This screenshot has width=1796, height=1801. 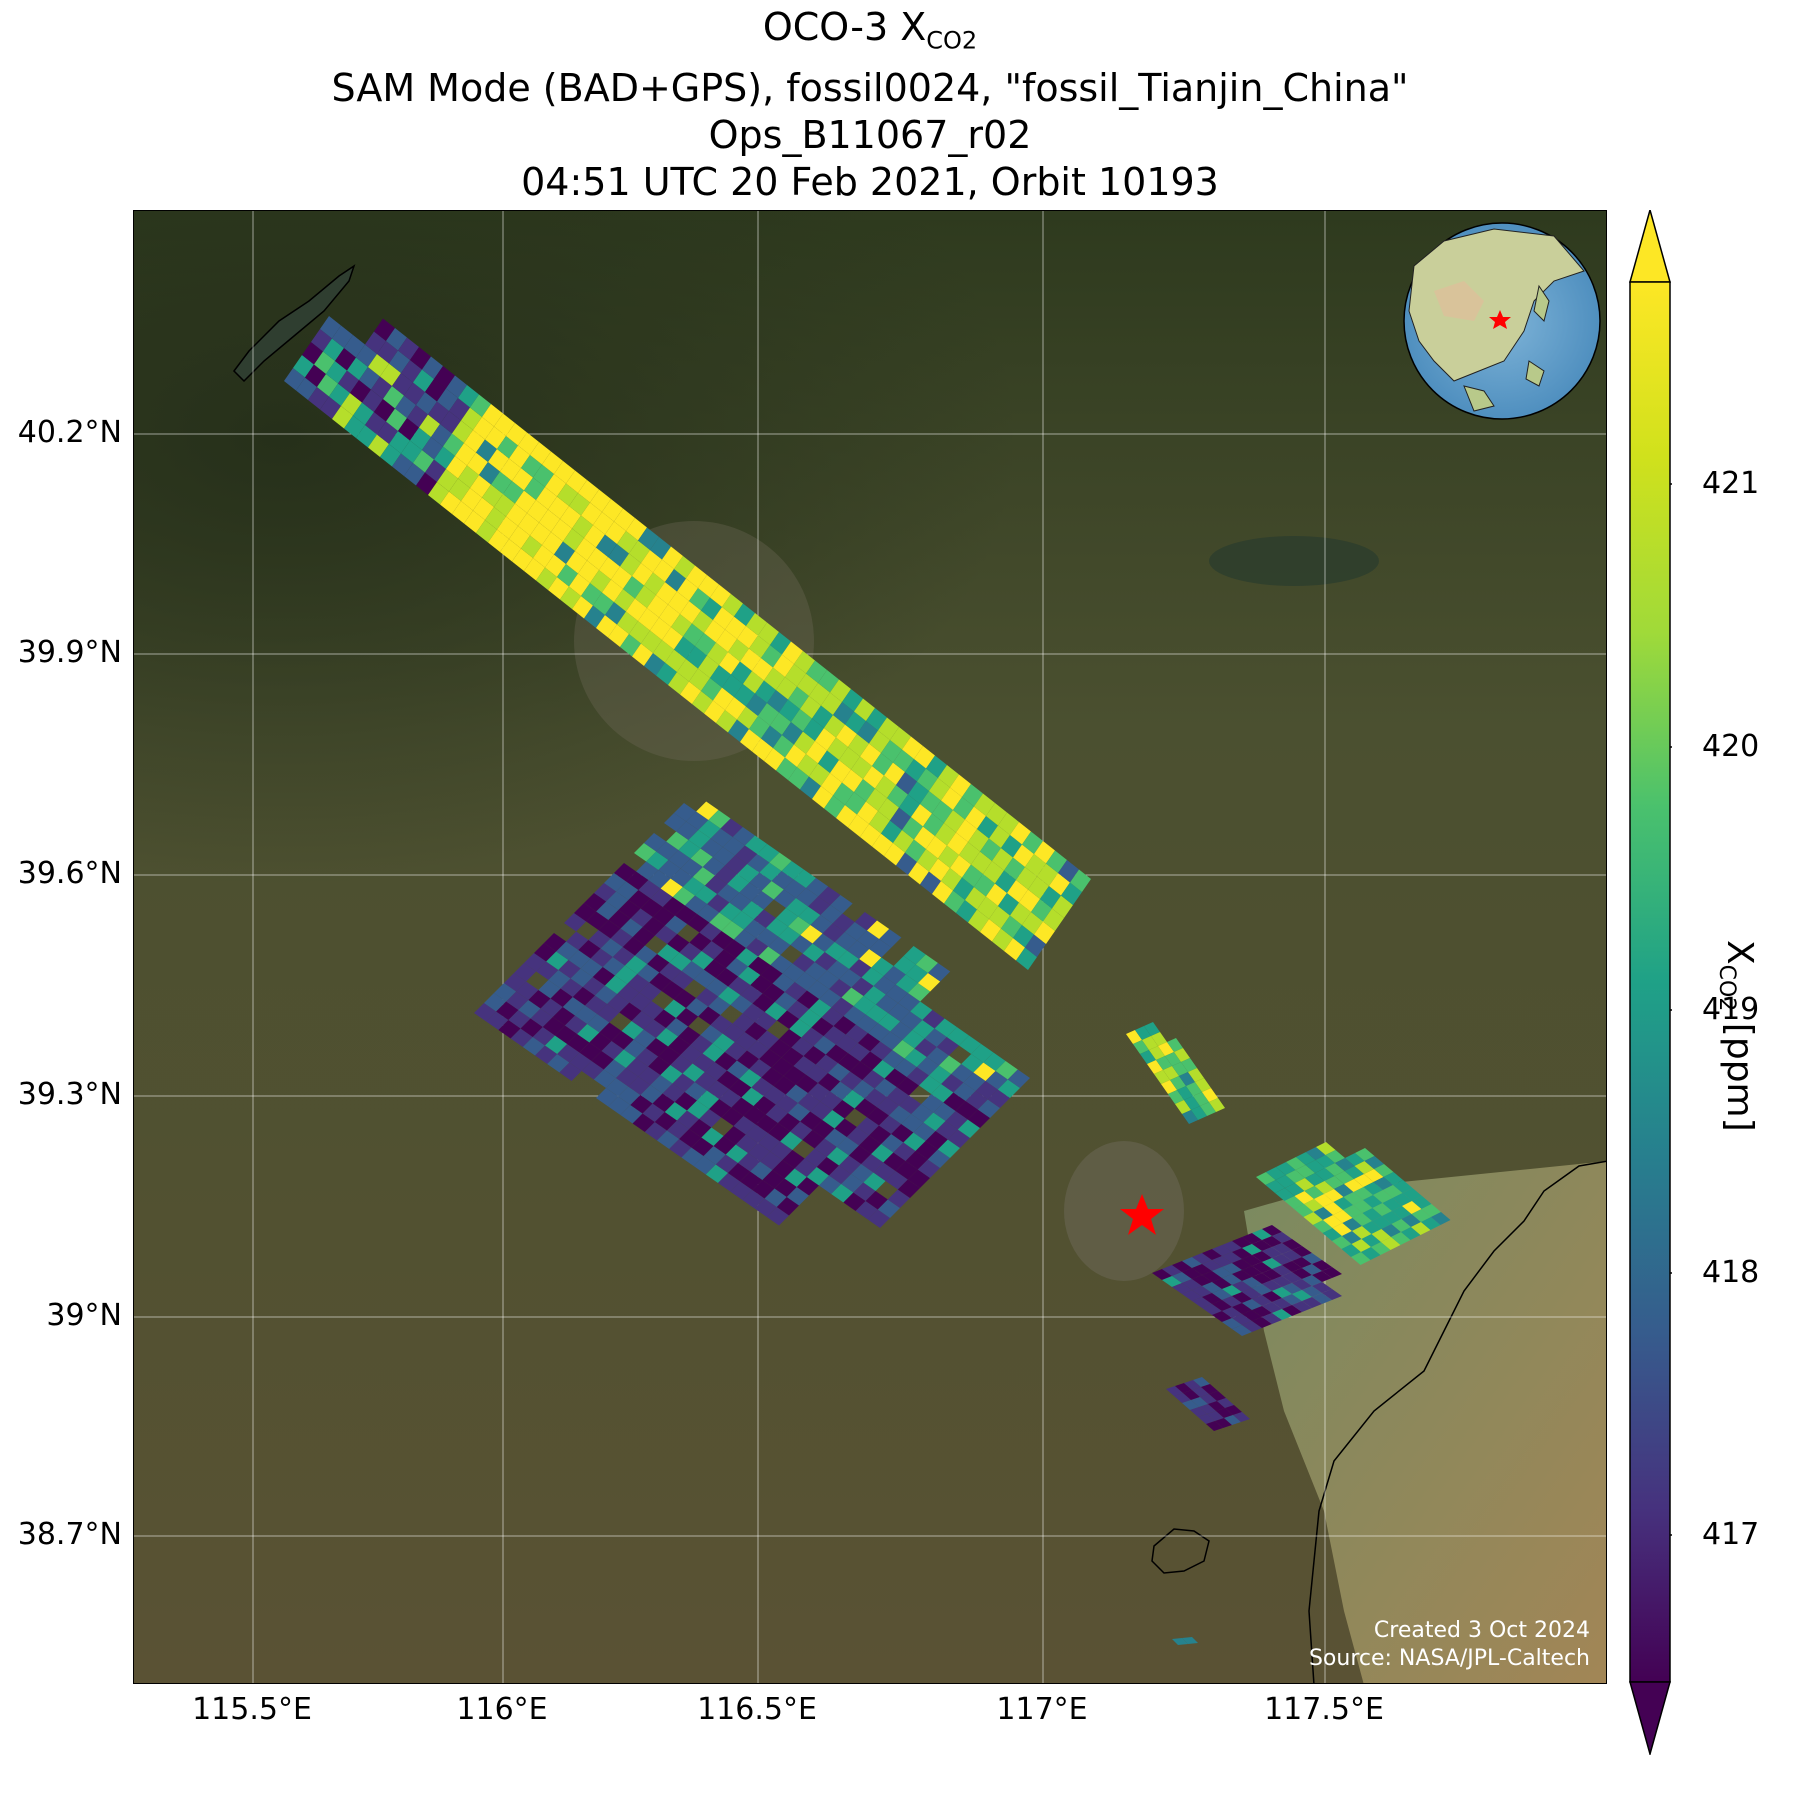 What do you see at coordinates (1142, 1214) in the screenshot?
I see `target-star-icon` at bounding box center [1142, 1214].